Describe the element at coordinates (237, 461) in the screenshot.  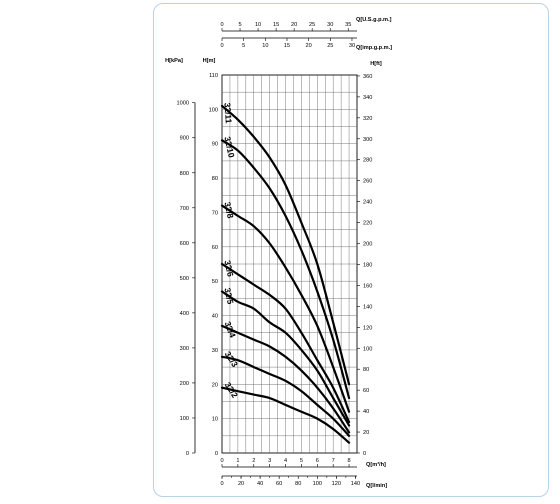
I see `x-tick-label-m3h: 1` at that location.